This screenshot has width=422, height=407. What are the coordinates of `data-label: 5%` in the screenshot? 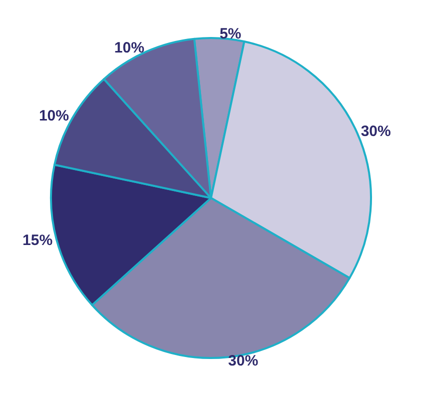 It's located at (231, 34).